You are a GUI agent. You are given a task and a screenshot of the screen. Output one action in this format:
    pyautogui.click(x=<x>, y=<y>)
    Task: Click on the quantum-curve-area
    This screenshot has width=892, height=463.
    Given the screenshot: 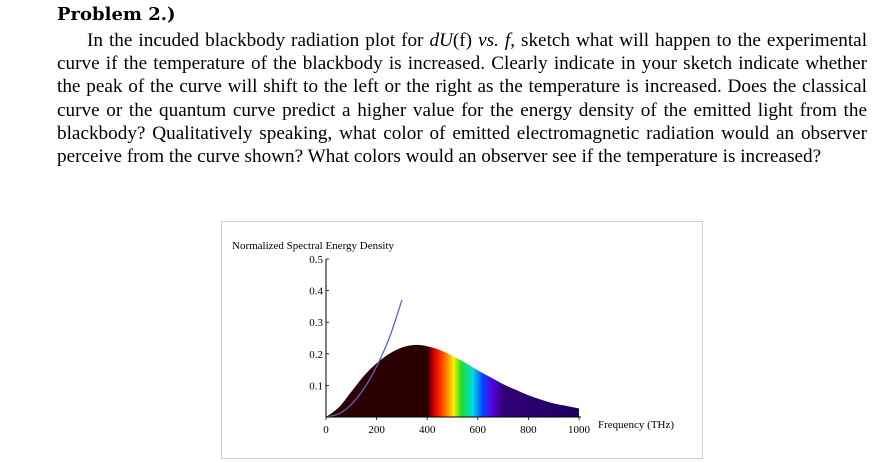 What is the action you would take?
    pyautogui.click(x=452, y=380)
    